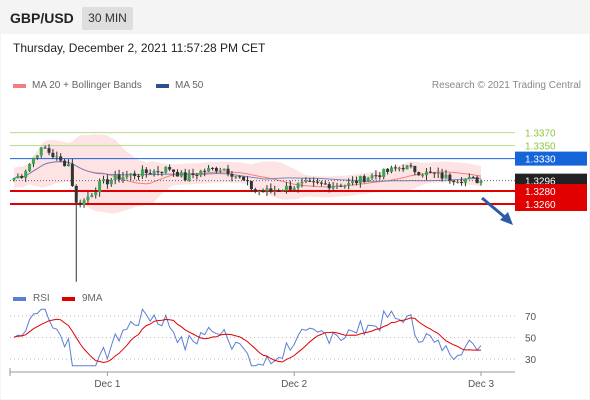  Describe the element at coordinates (294, 384) in the screenshot. I see `x-tick-label-1: Dec 2` at that location.